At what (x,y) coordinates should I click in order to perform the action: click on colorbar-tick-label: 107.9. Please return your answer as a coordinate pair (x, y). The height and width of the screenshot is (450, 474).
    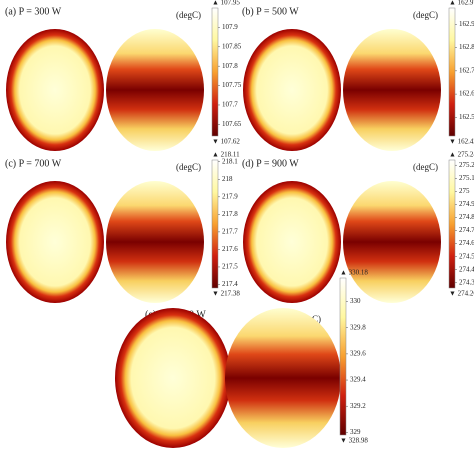
    Looking at the image, I should click on (230, 27).